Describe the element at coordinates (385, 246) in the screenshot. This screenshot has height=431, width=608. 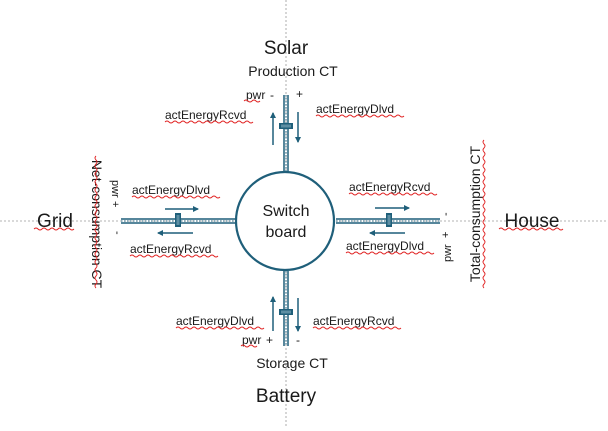
I see `right-lower-energy-label: actEnergyDlvd` at that location.